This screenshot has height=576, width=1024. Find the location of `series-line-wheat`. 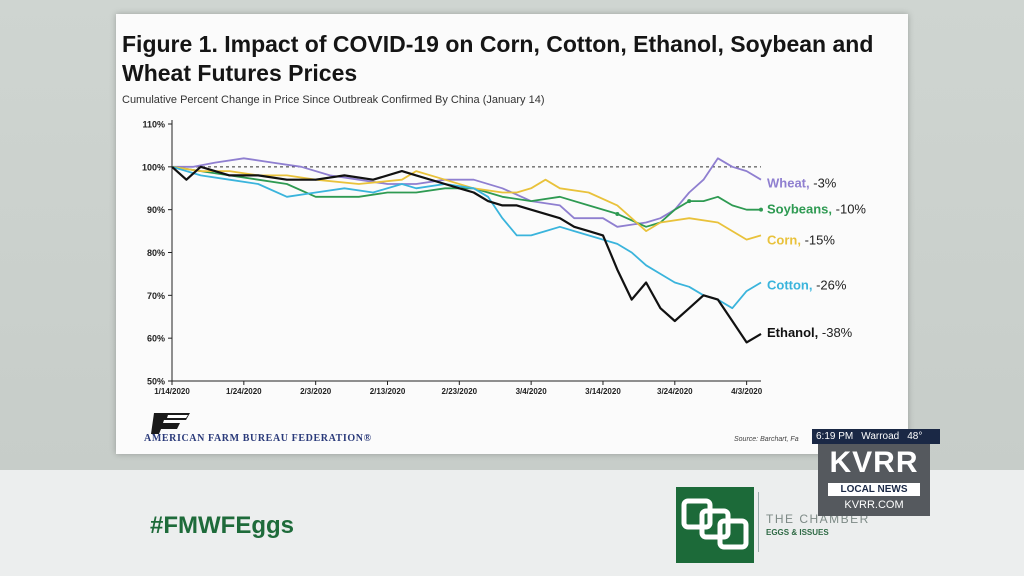

series-line-wheat is located at coordinates (467, 192).